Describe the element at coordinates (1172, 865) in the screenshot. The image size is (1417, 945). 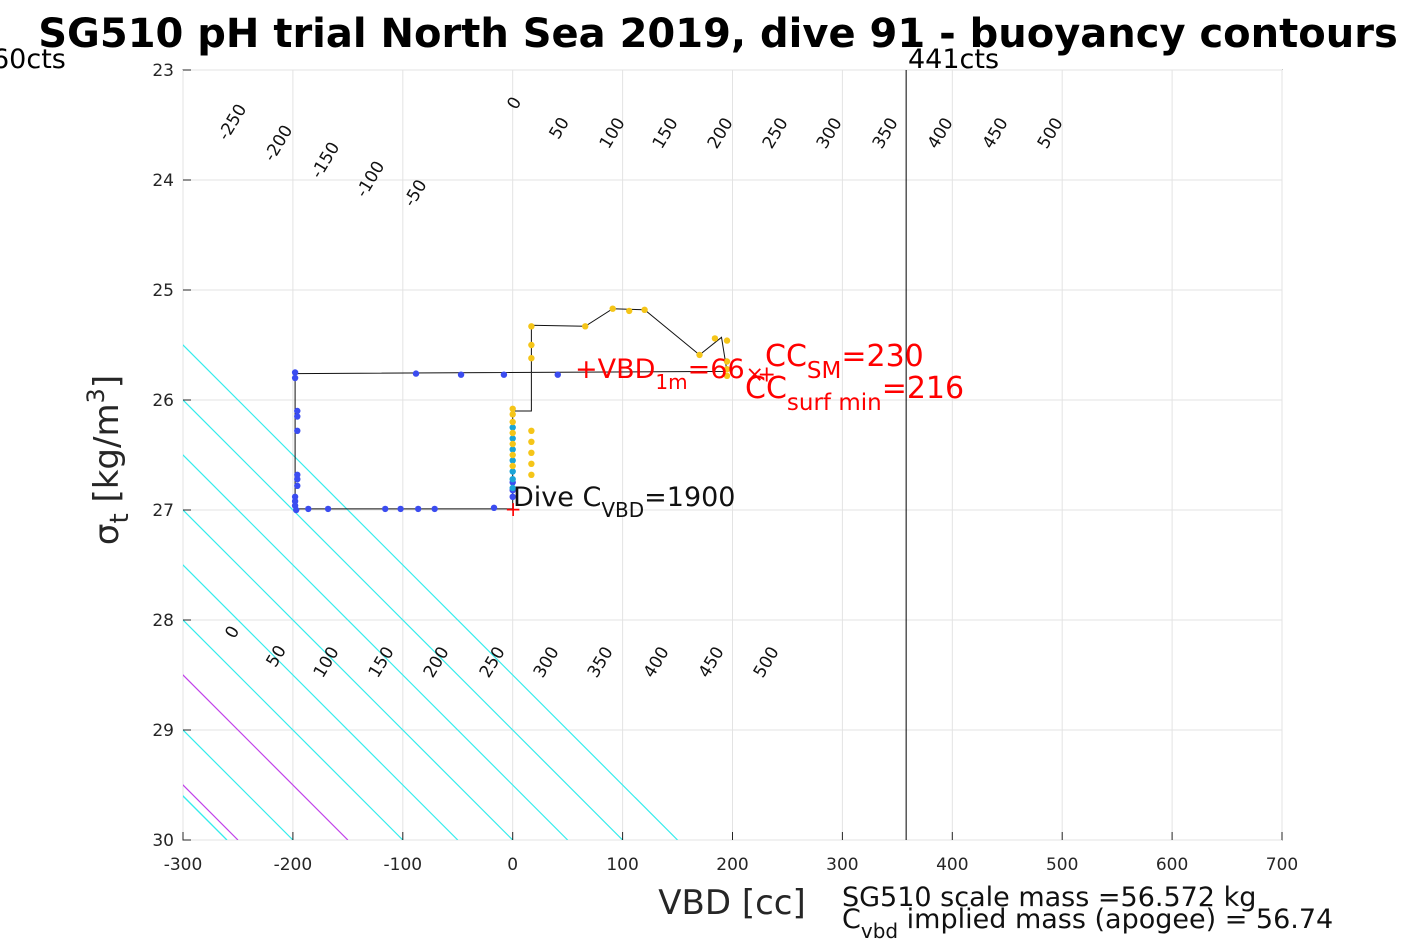
I see `x-tick-label: 600` at that location.